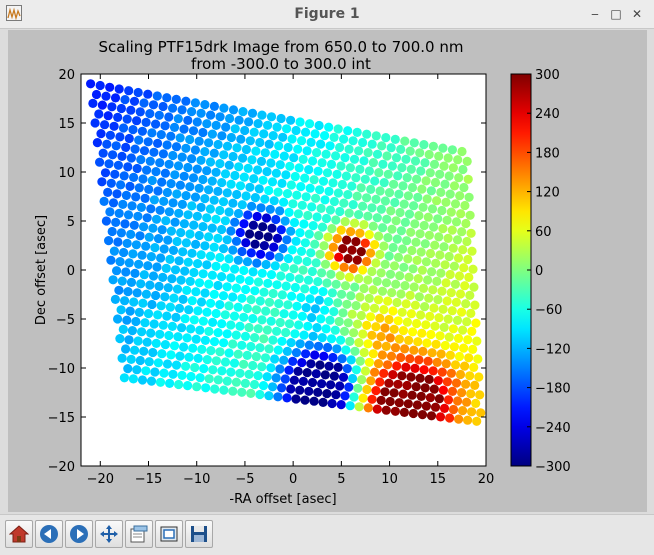 This screenshot has height=555, width=654. I want to click on back-button, so click(49, 534).